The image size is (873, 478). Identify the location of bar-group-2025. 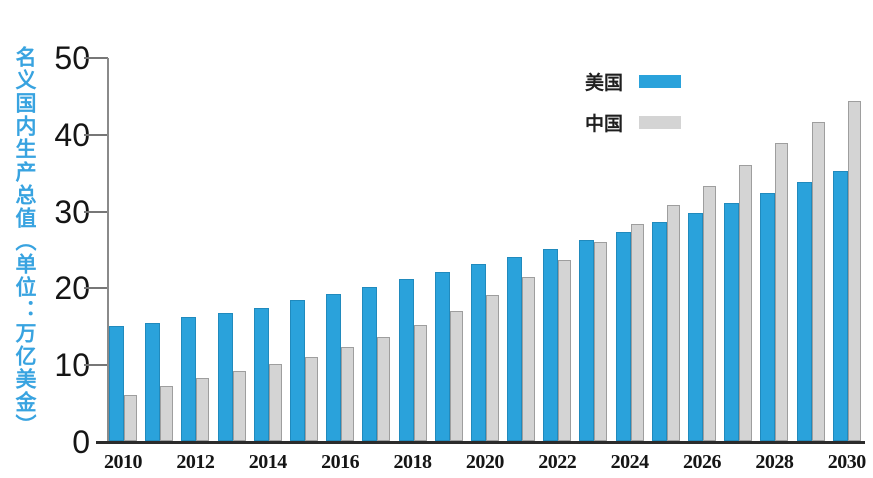
(665, 323).